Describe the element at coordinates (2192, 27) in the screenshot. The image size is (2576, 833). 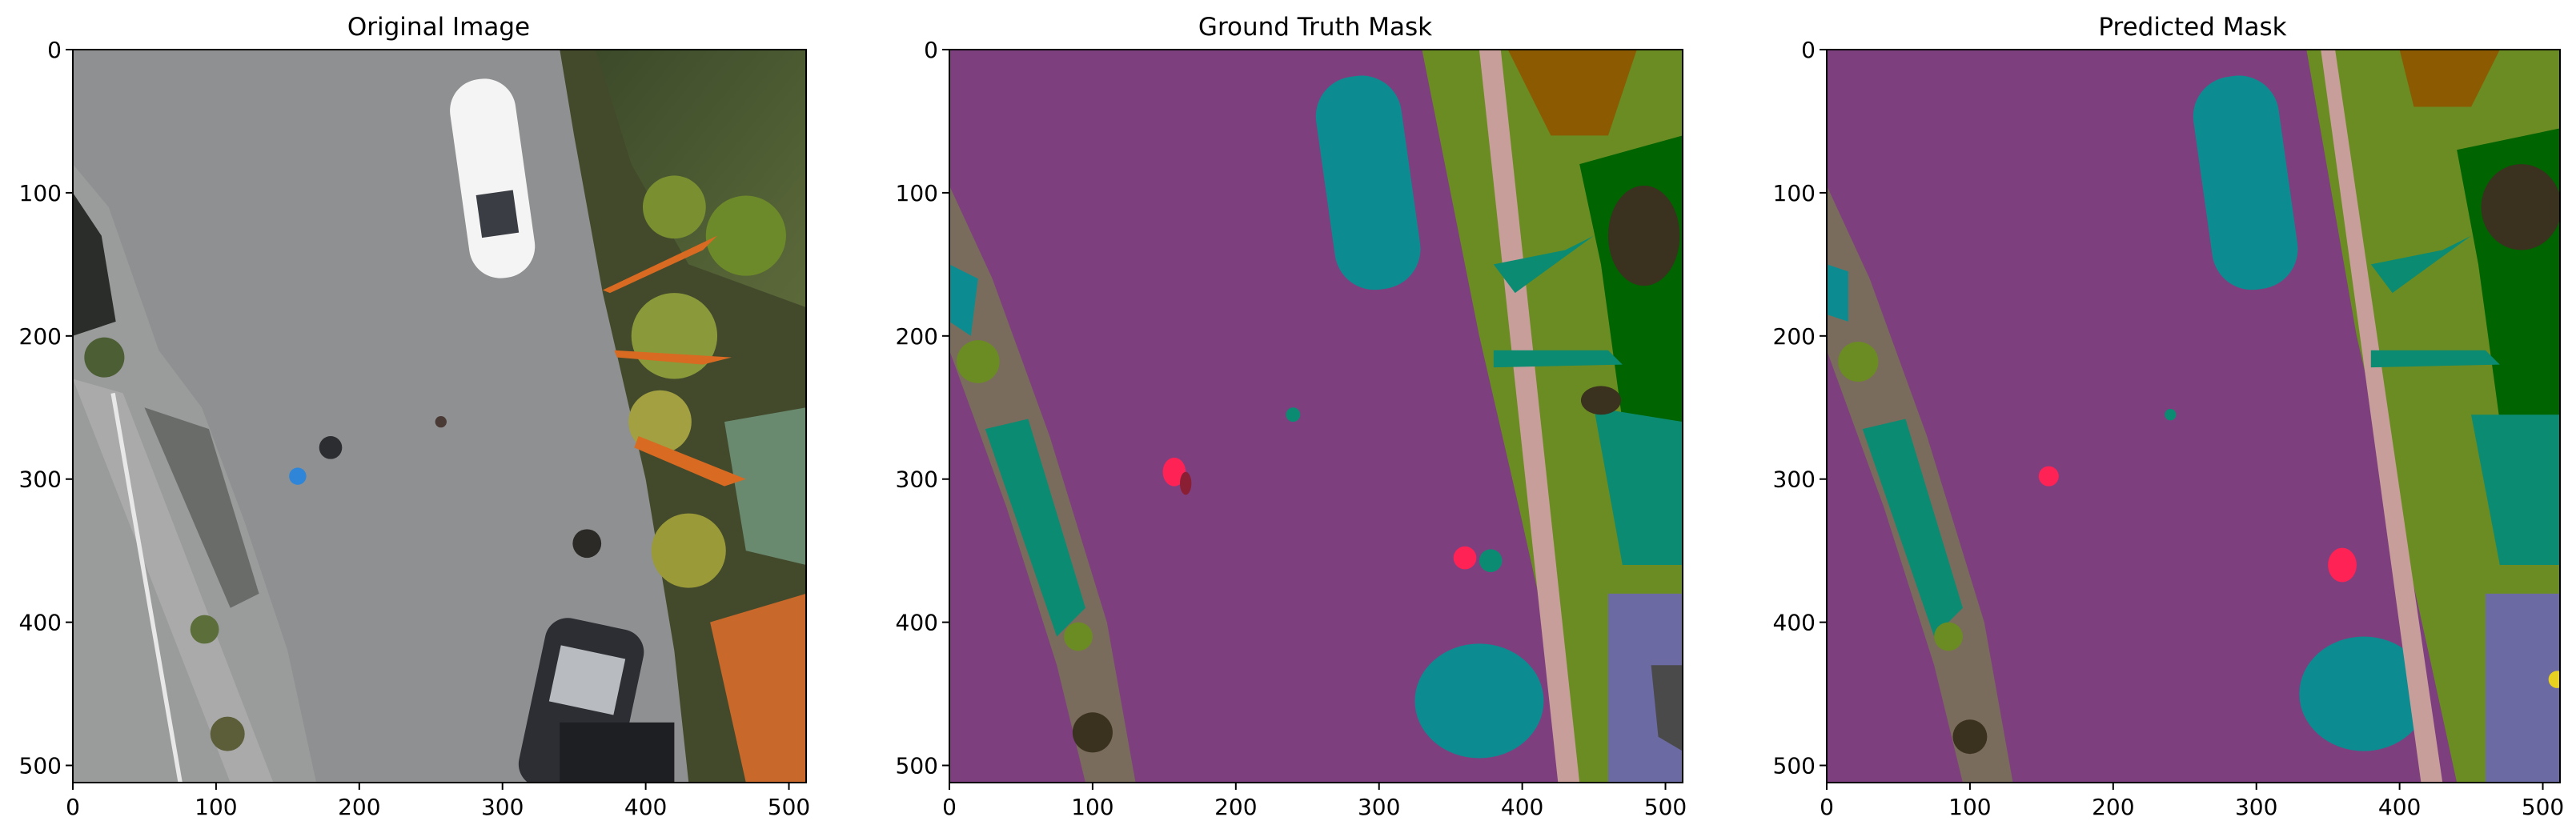
I see `panel-title-predicted: Predicted Mask` at that location.